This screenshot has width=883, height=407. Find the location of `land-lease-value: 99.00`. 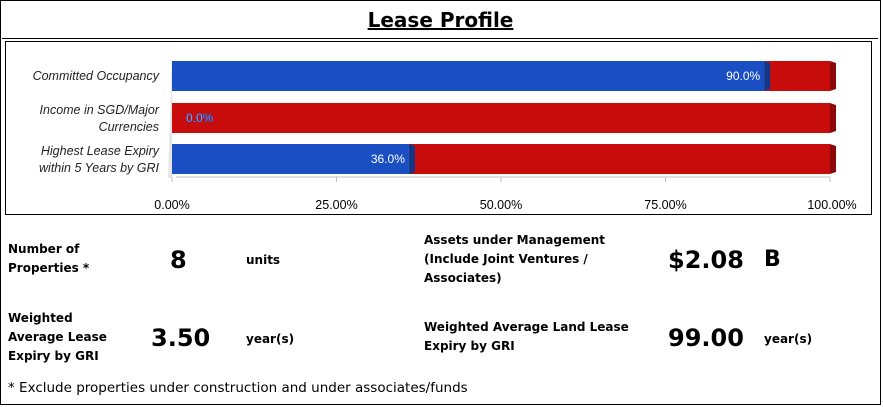

land-lease-value: 99.00 is located at coordinates (706, 338).